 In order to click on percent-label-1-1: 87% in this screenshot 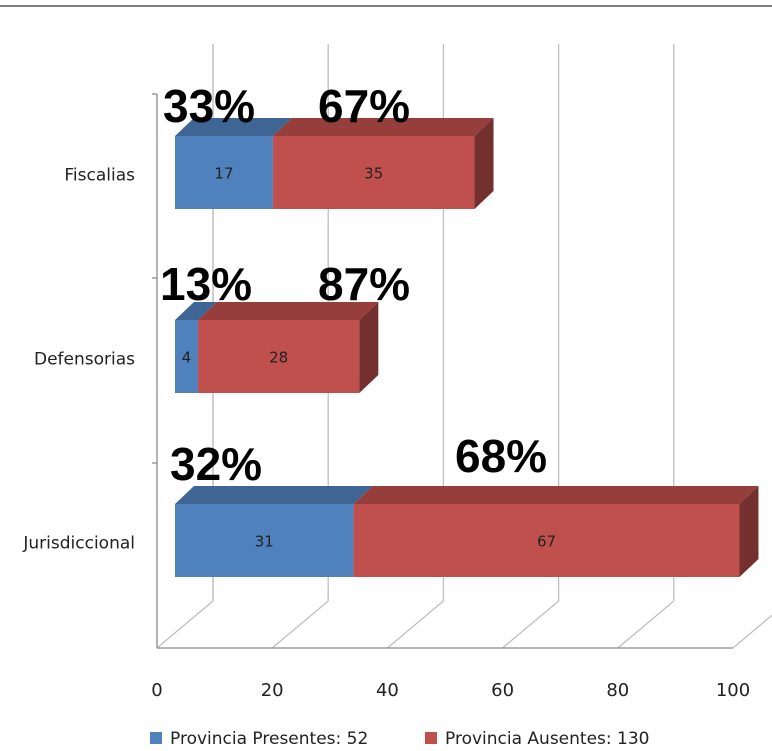, I will do `click(364, 284)`.